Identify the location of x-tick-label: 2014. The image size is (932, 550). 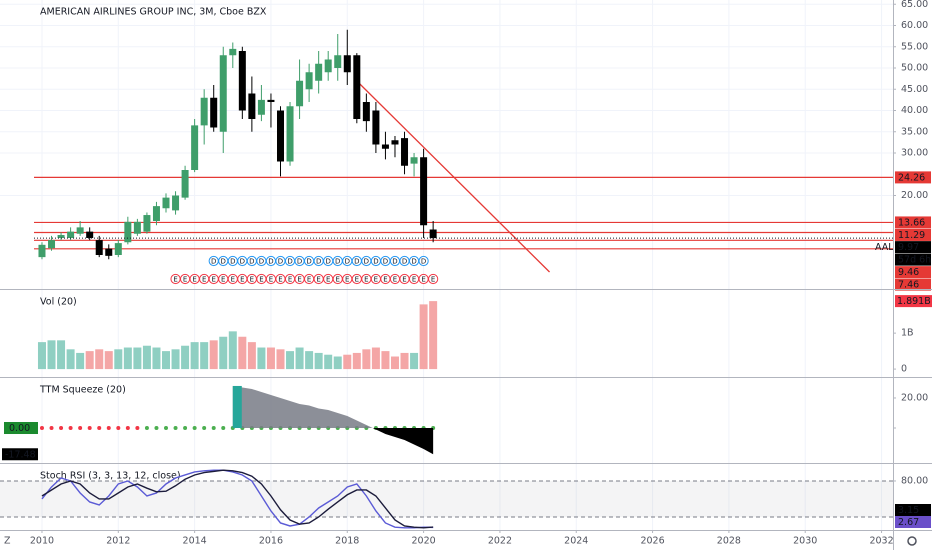
(195, 541).